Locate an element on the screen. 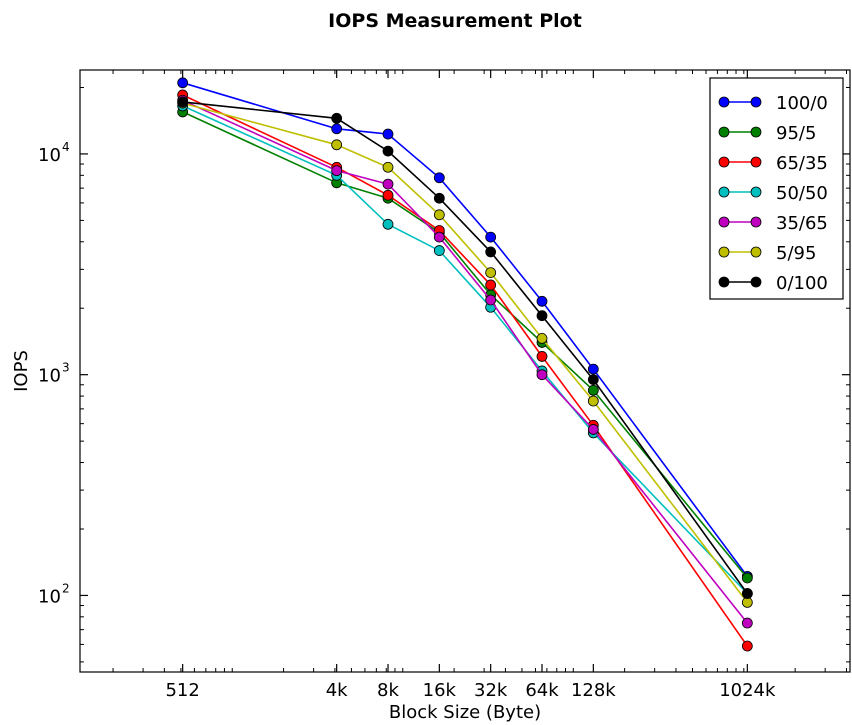 The height and width of the screenshot is (725, 852). legend-label: 0/100 is located at coordinates (802, 283).